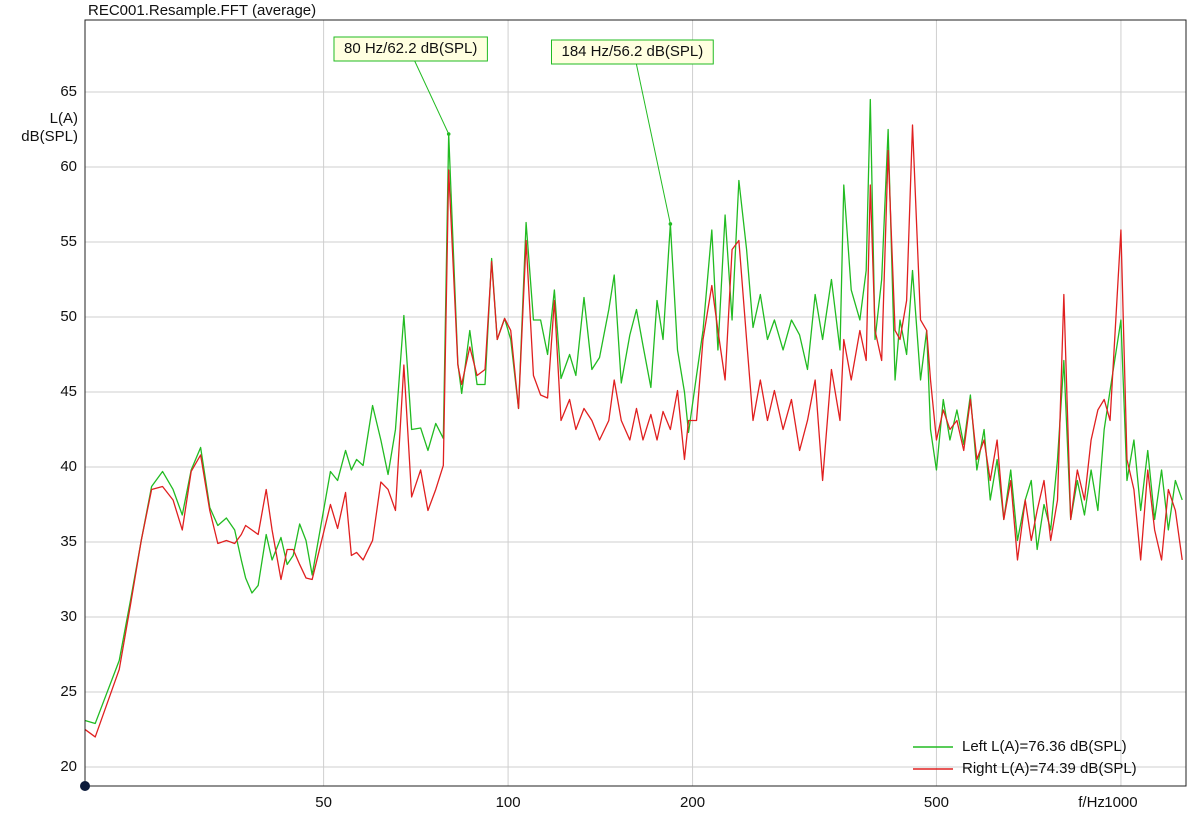  What do you see at coordinates (632, 132) in the screenshot?
I see `annotation: 184 Hz/56.2 dB(SPL)` at bounding box center [632, 132].